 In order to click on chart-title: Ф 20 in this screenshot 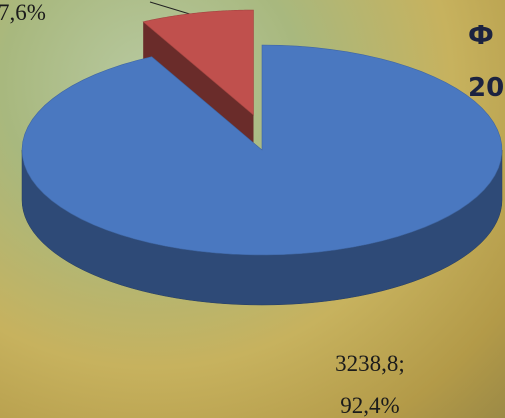, I will do `click(486, 62)`.